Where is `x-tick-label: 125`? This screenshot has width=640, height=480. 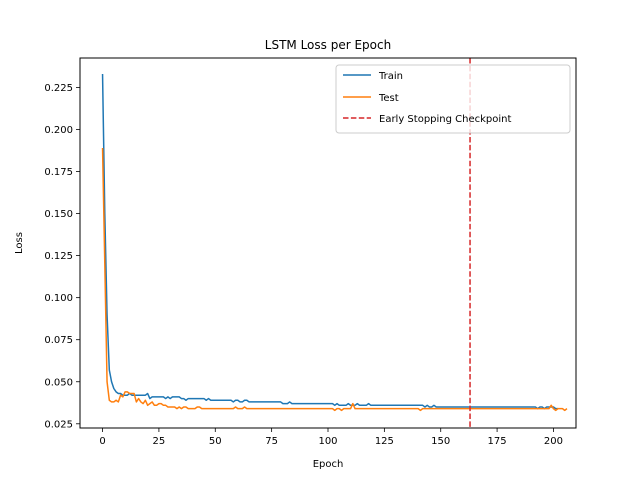 x-tick-label: 125 is located at coordinates (384, 441).